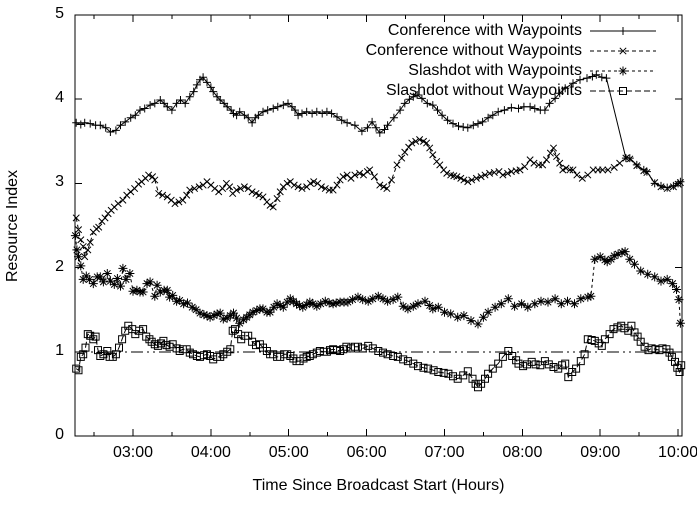 The width and height of the screenshot is (697, 508). What do you see at coordinates (378, 485) in the screenshot?
I see `x-axis-title: Time Since Broadcast Start (Hours)` at bounding box center [378, 485].